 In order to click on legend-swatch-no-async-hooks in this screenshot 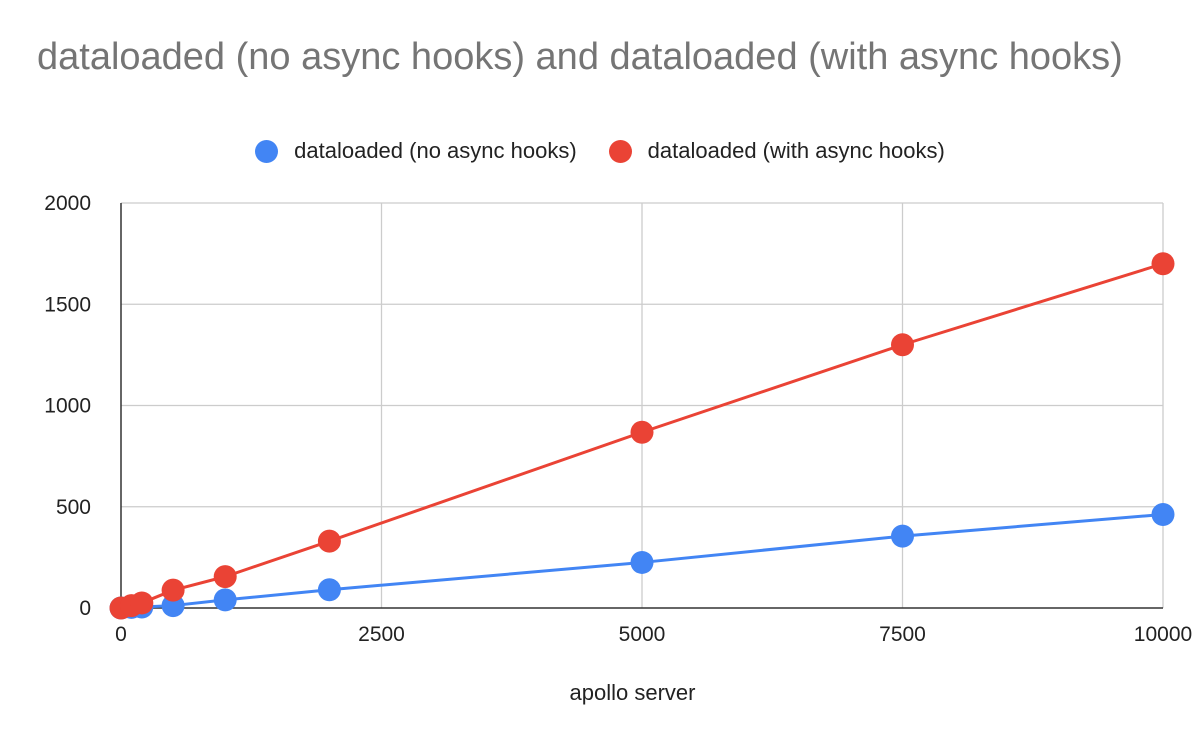, I will do `click(267, 151)`.